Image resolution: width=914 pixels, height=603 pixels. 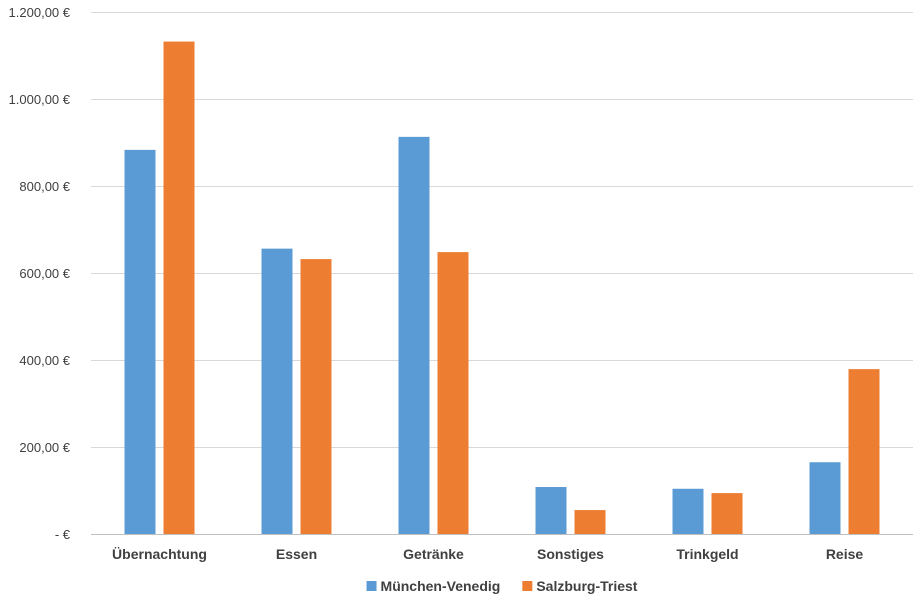 I want to click on y-tick-label: 1.200,00 €, so click(x=40, y=12).